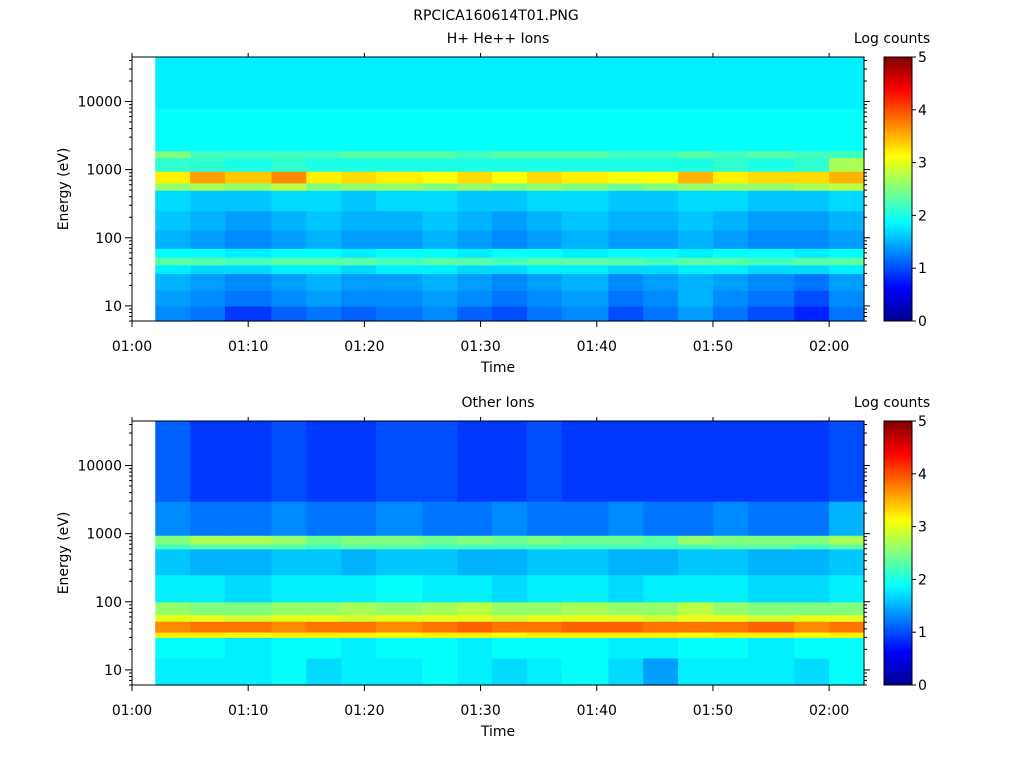 Image resolution: width=1024 pixels, height=772 pixels. Describe the element at coordinates (922, 269) in the screenshot. I see `colorbar-tick-label: 1` at that location.